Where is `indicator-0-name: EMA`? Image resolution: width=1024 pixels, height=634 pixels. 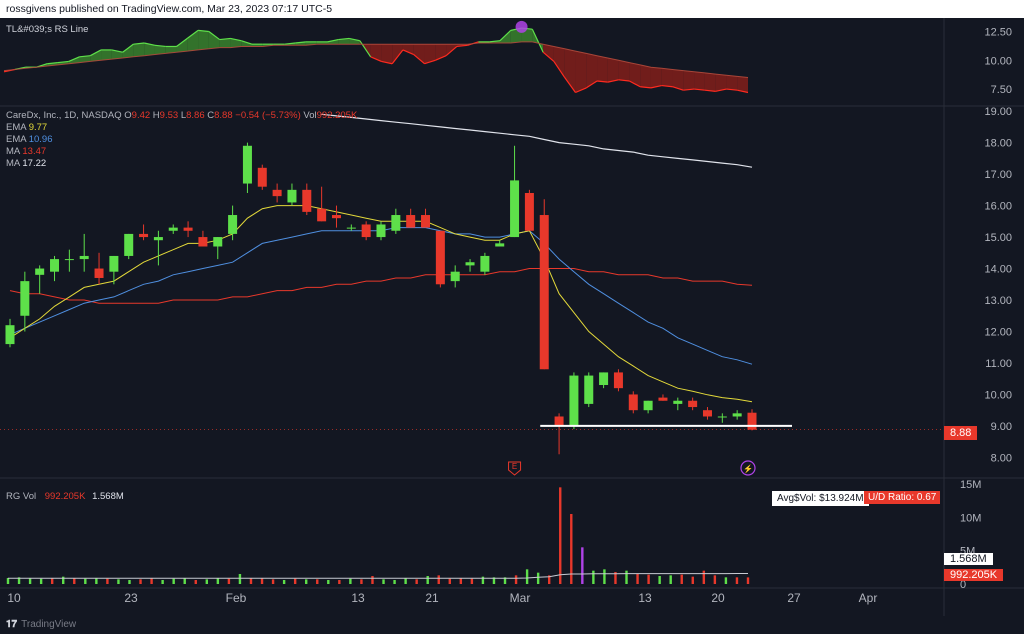 indicator-0-name: EMA is located at coordinates (16, 127).